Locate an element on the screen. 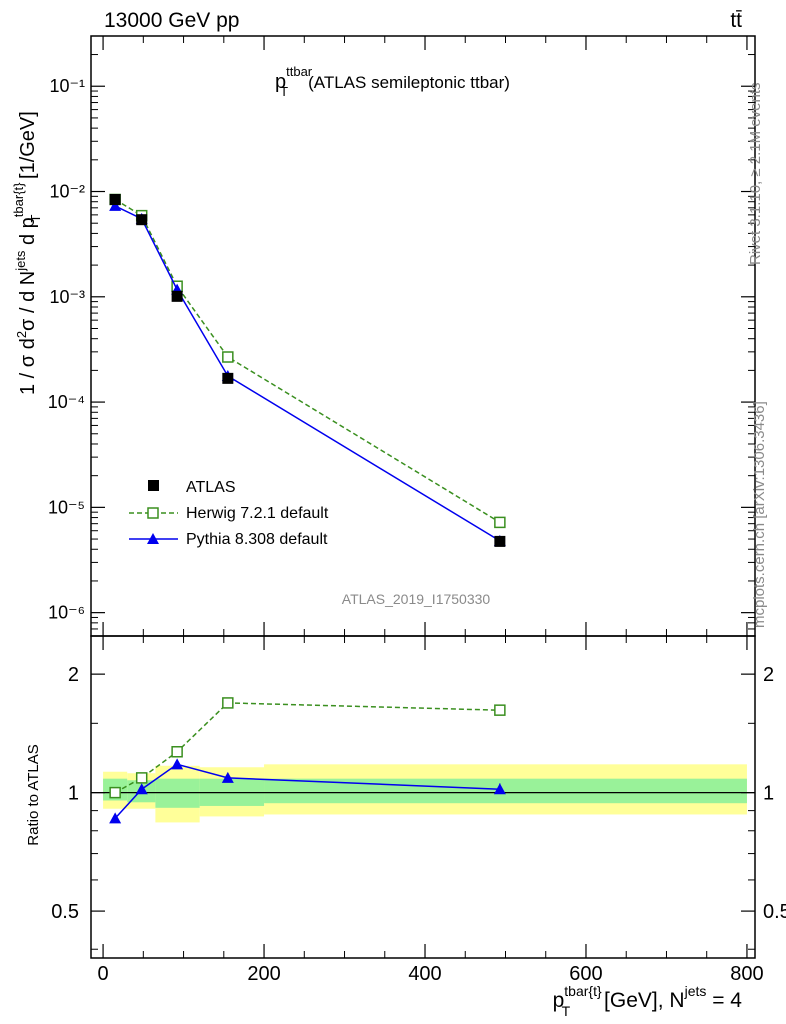 The width and height of the screenshot is (786, 1024). ratio-ytick-label-right: 1 is located at coordinates (768, 794).